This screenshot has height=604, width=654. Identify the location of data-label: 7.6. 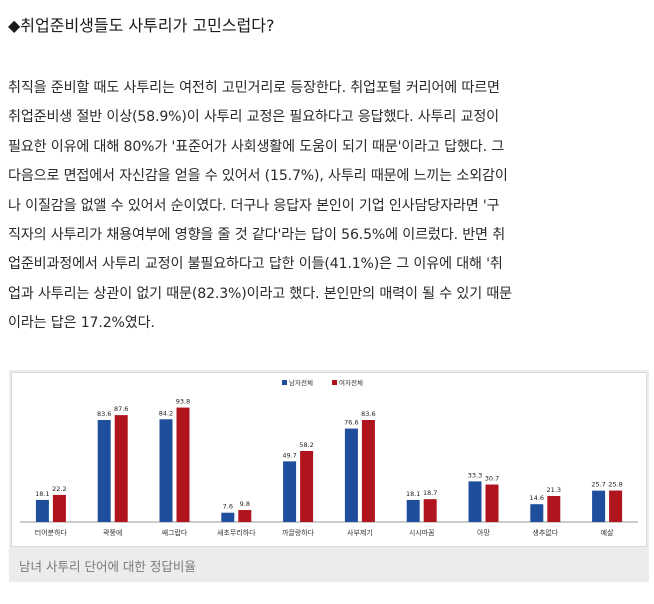
(228, 507).